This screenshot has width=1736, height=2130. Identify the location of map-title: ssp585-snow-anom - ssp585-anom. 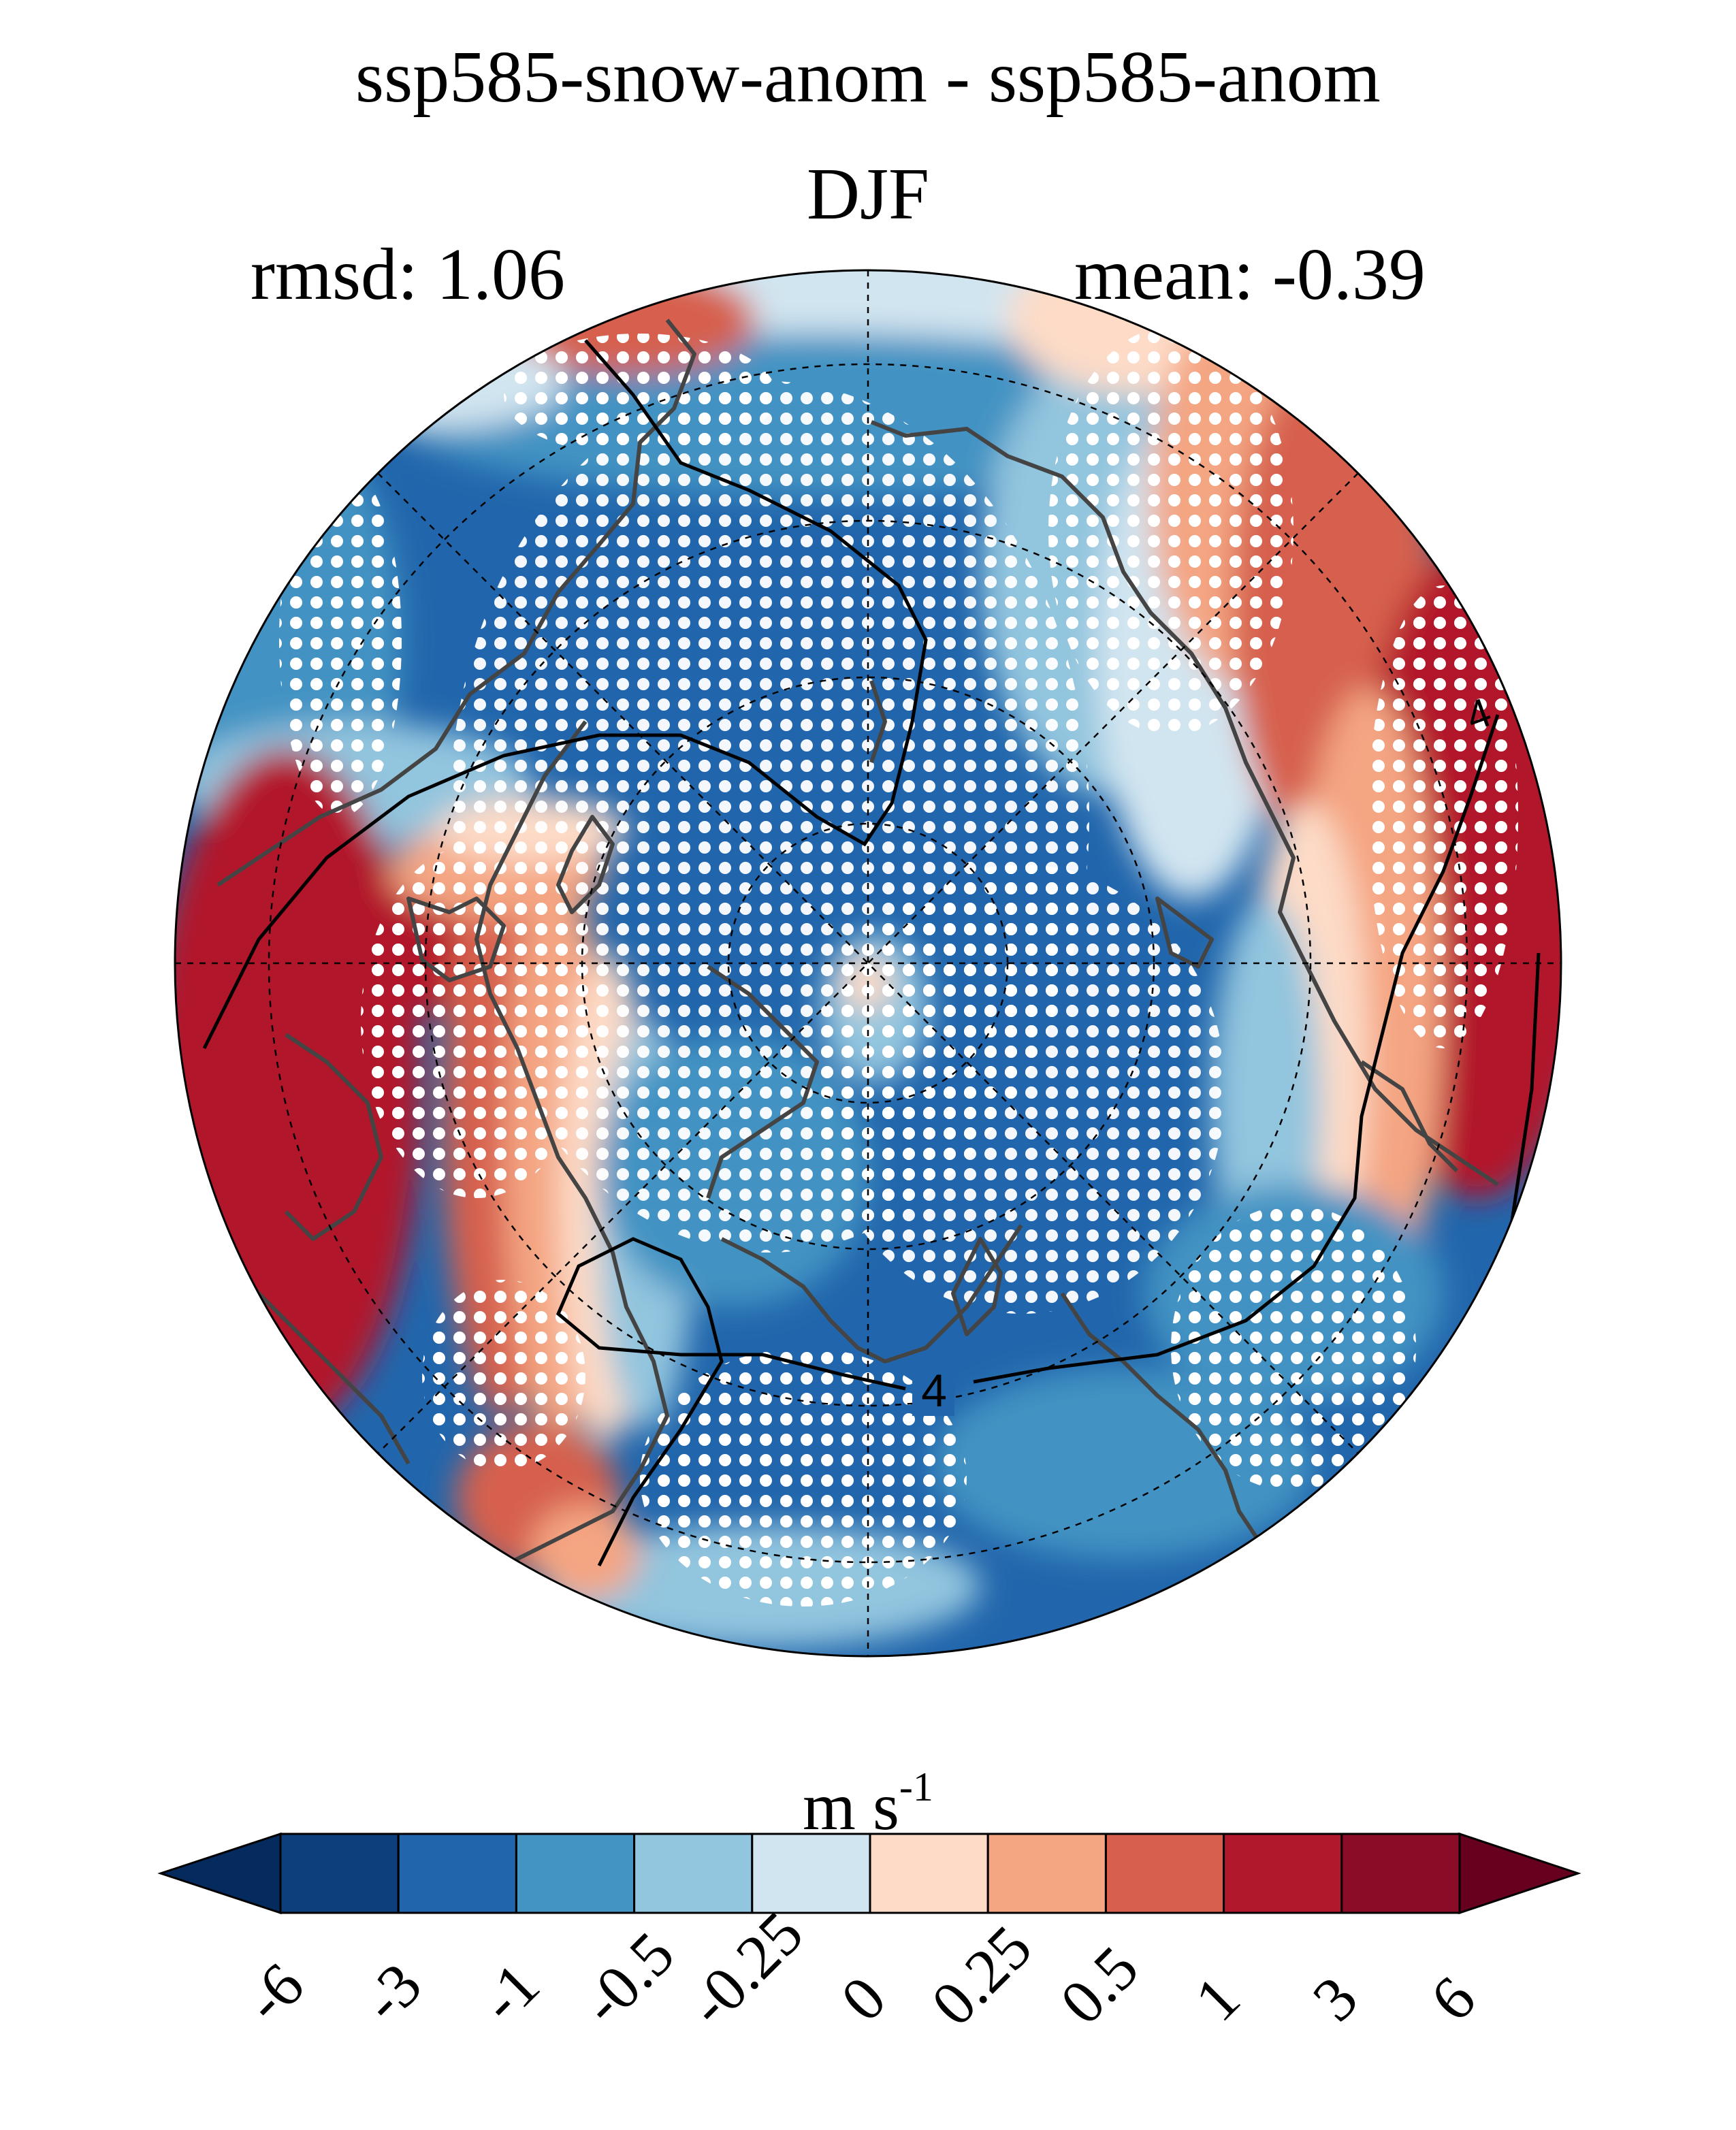
(868, 77).